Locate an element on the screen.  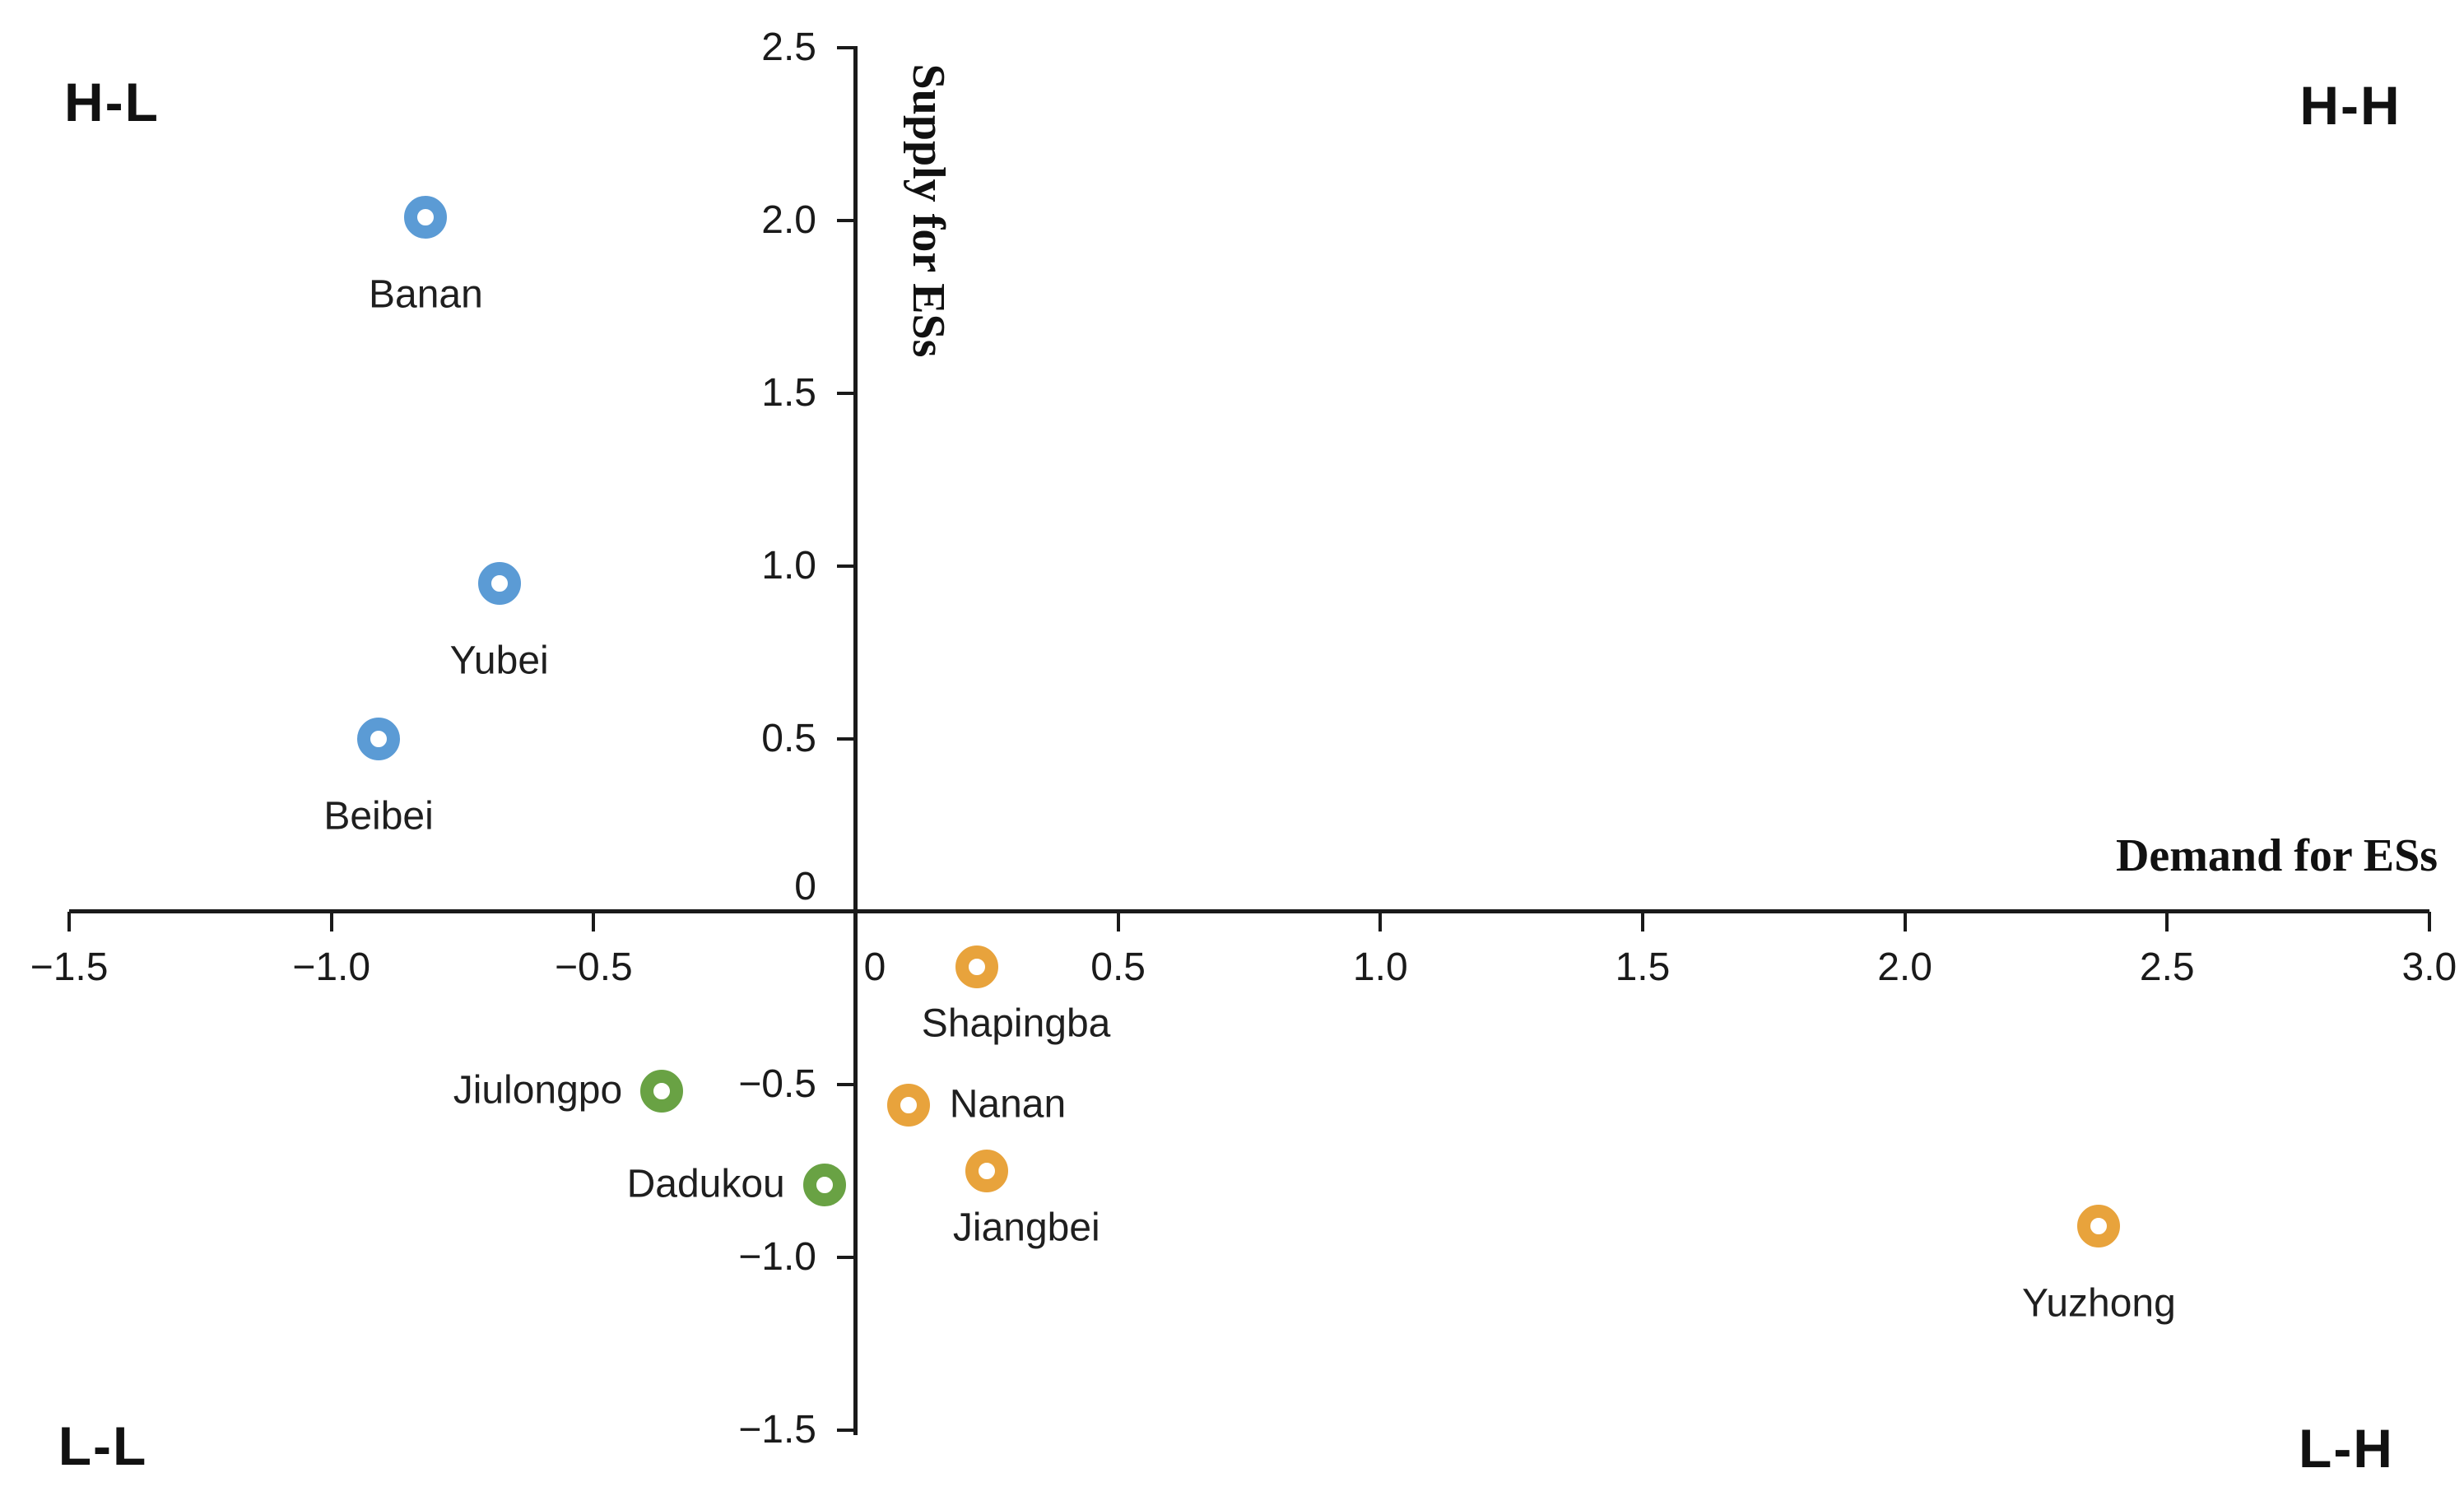
y-axis-line is located at coordinates (855, 741).